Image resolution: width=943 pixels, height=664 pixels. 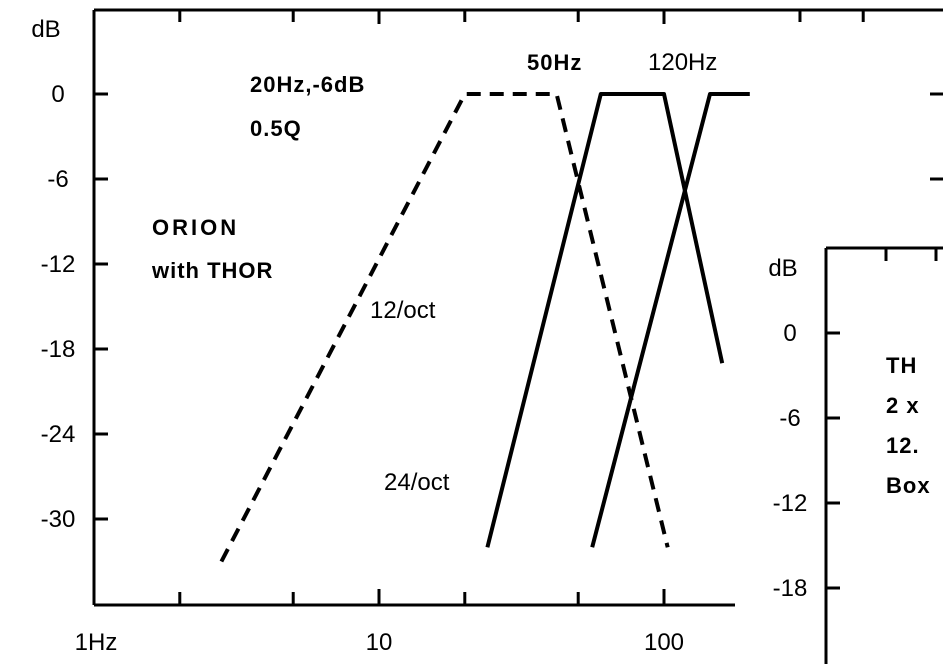 What do you see at coordinates (57, 94) in the screenshot?
I see `y-tick-label: 0` at bounding box center [57, 94].